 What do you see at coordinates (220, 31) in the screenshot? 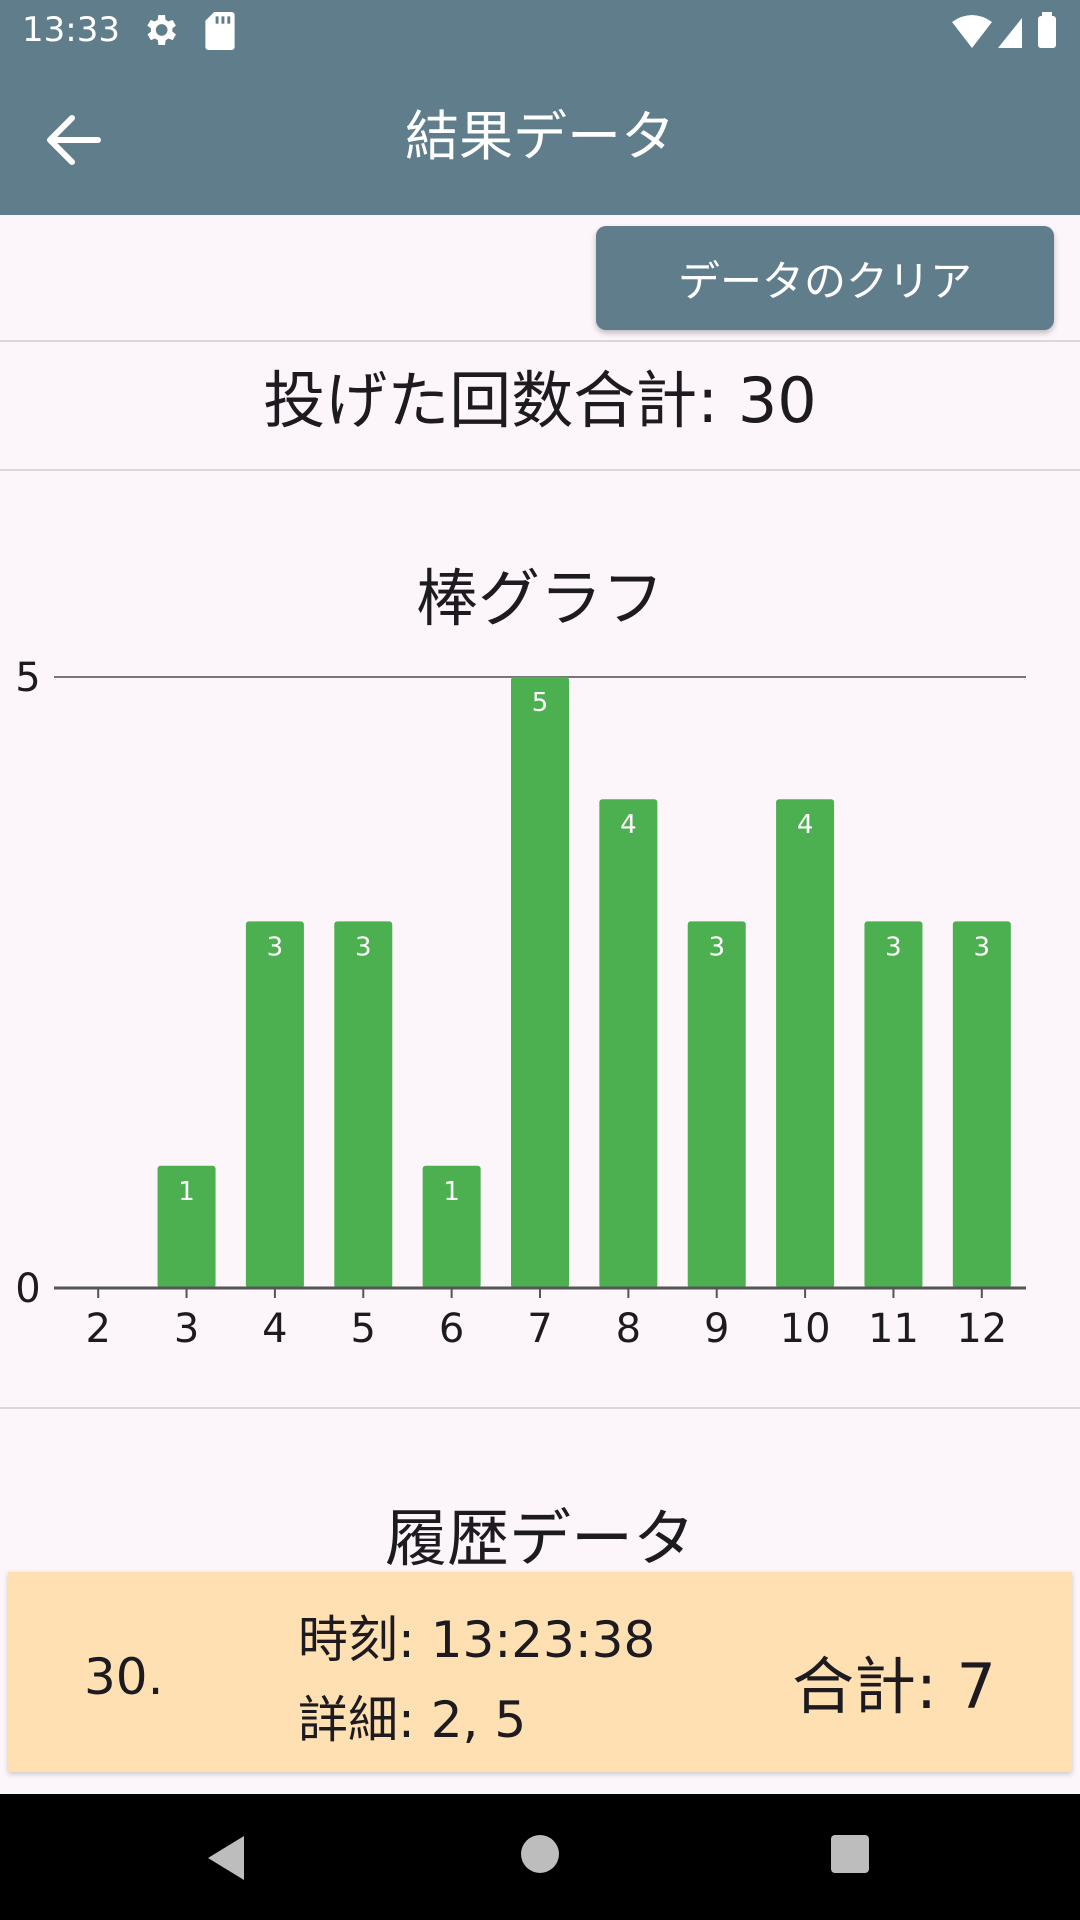
I see `sd-card-icon` at bounding box center [220, 31].